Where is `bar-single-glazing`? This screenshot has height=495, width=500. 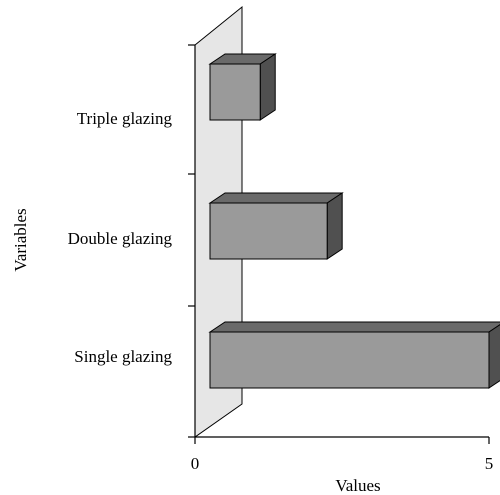
bar-single-glazing is located at coordinates (354, 355).